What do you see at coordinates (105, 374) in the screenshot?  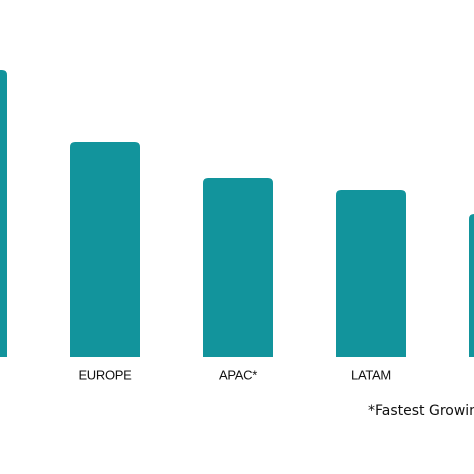 I see `x-tick-label: EUROPE` at bounding box center [105, 374].